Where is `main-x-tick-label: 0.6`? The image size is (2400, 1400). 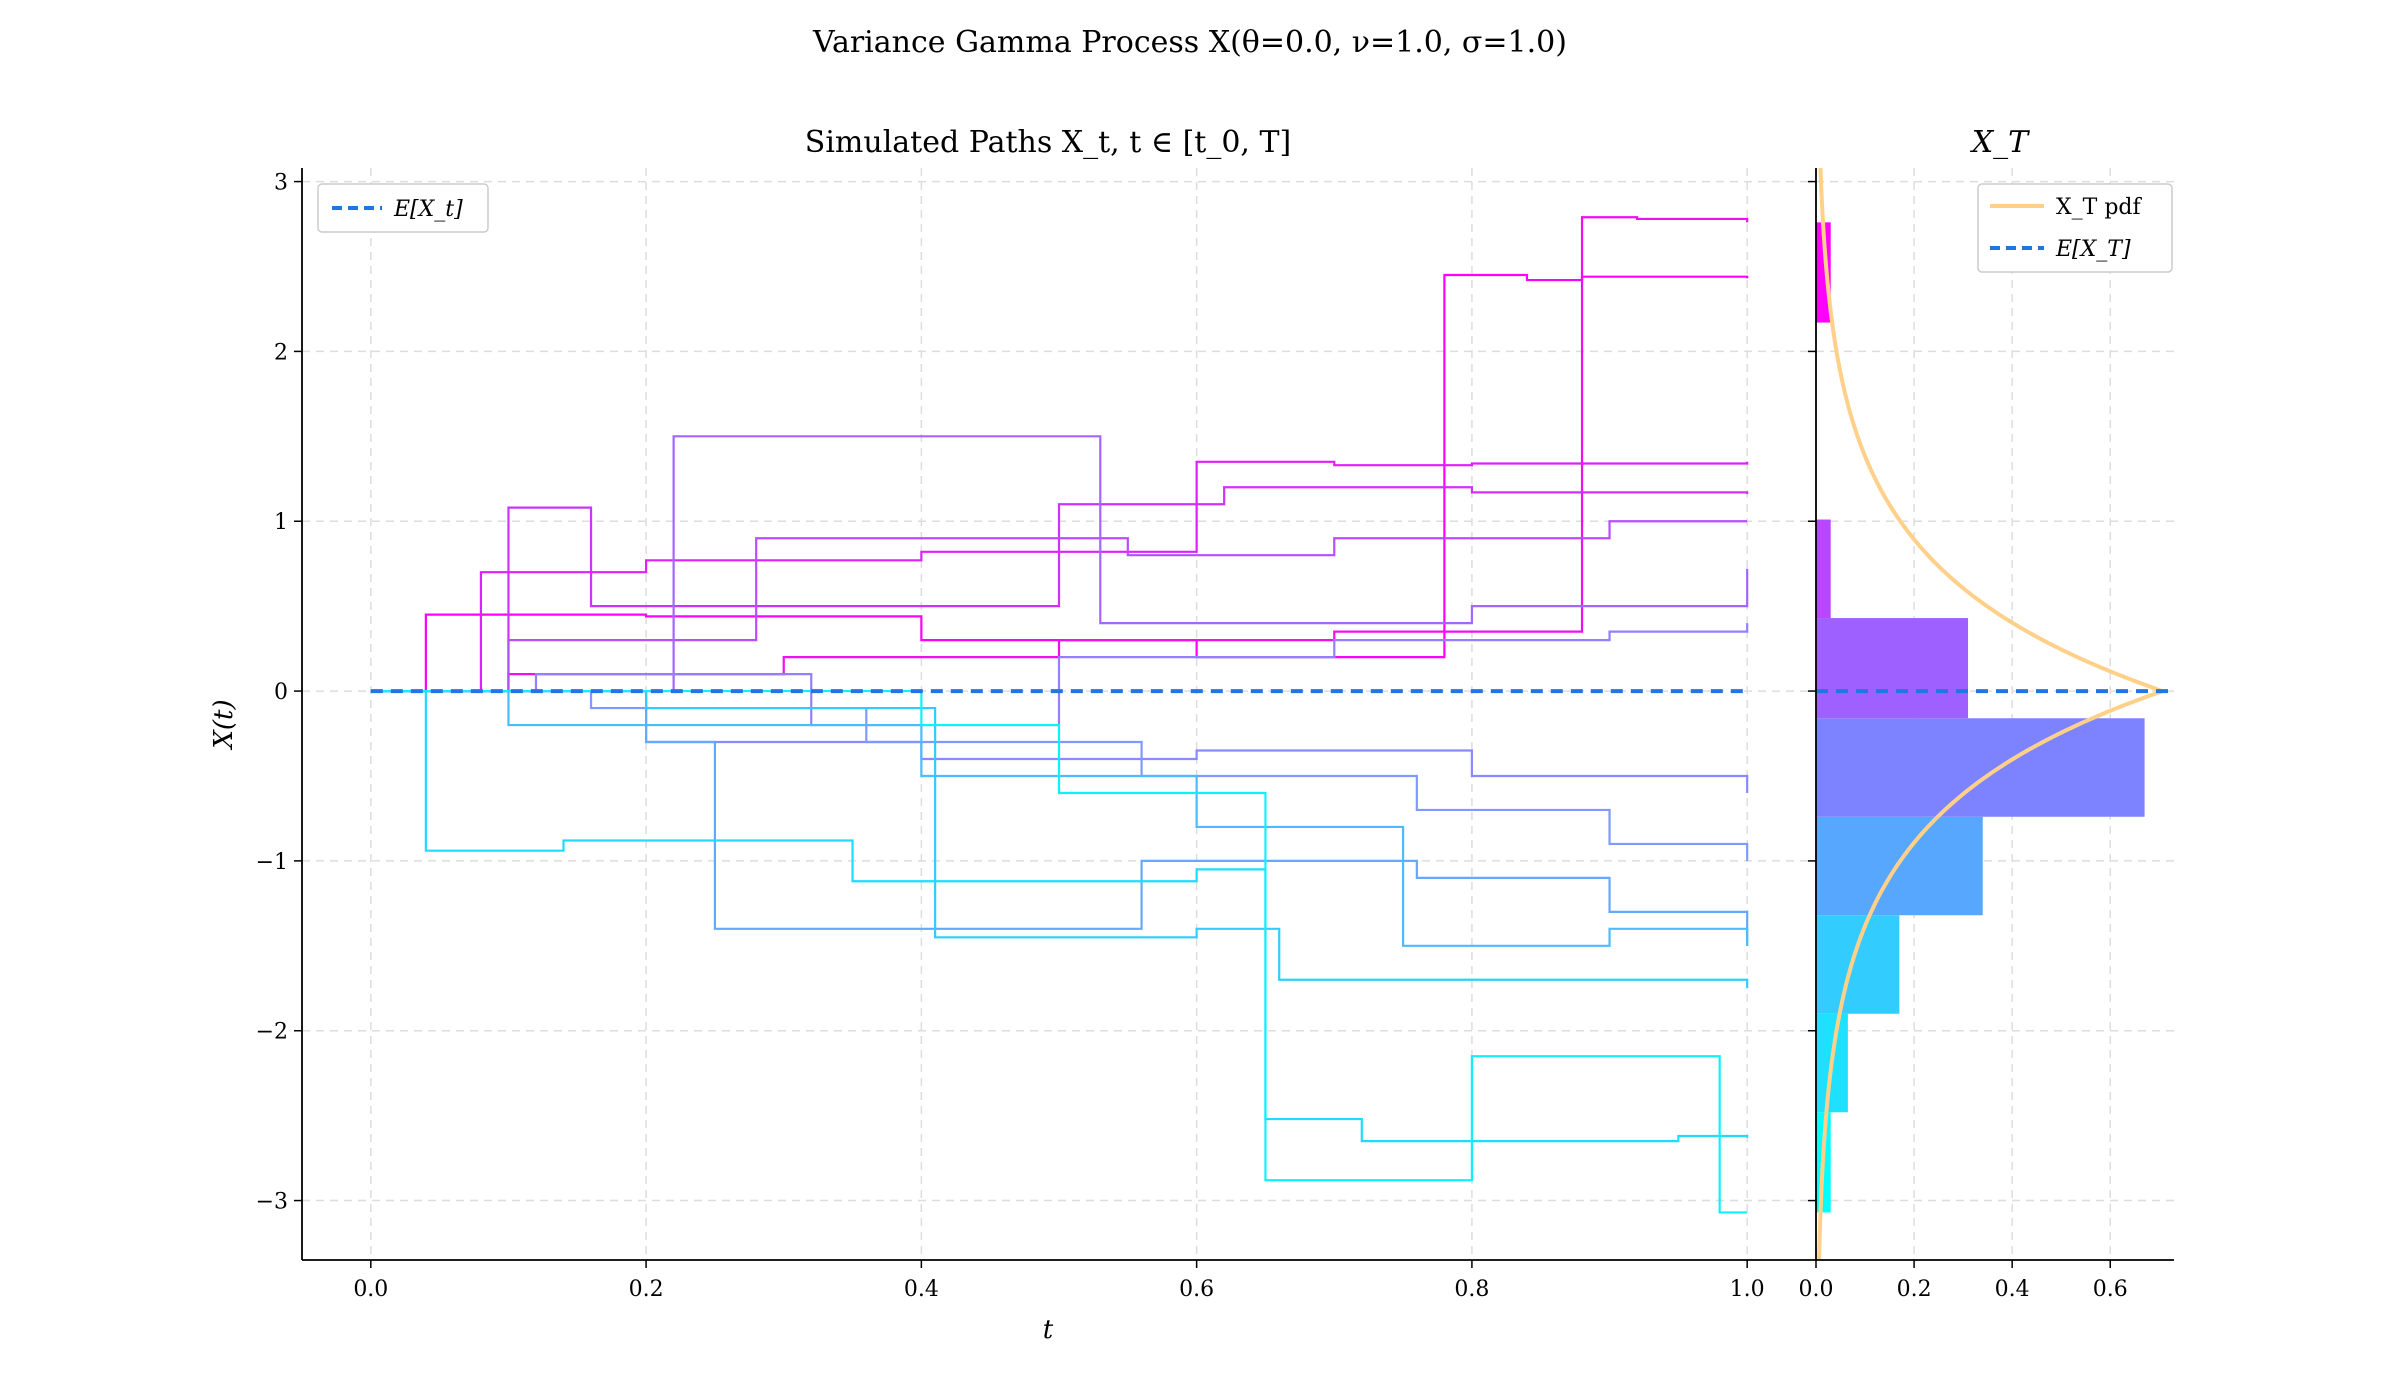 main-x-tick-label: 0.6 is located at coordinates (1196, 1289).